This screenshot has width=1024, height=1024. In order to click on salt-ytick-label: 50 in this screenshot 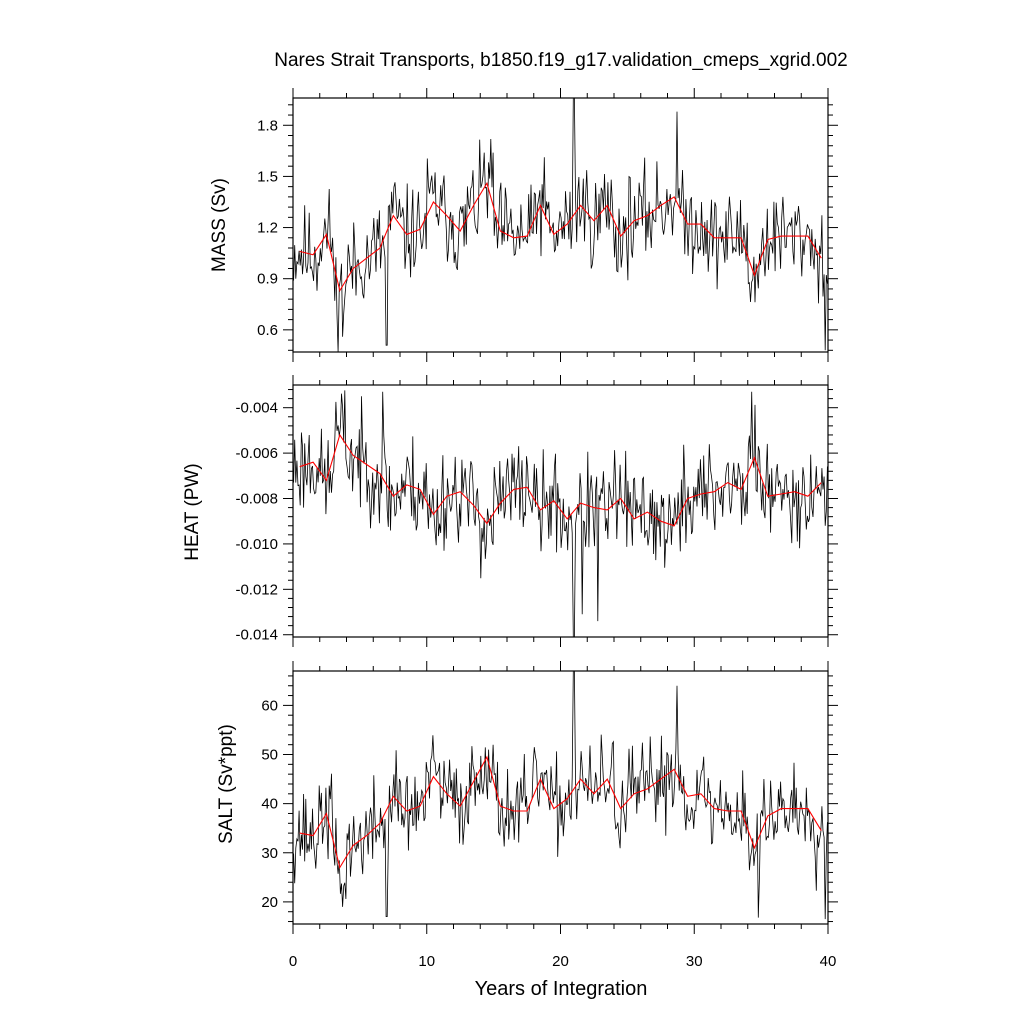, I will do `click(269, 755)`.